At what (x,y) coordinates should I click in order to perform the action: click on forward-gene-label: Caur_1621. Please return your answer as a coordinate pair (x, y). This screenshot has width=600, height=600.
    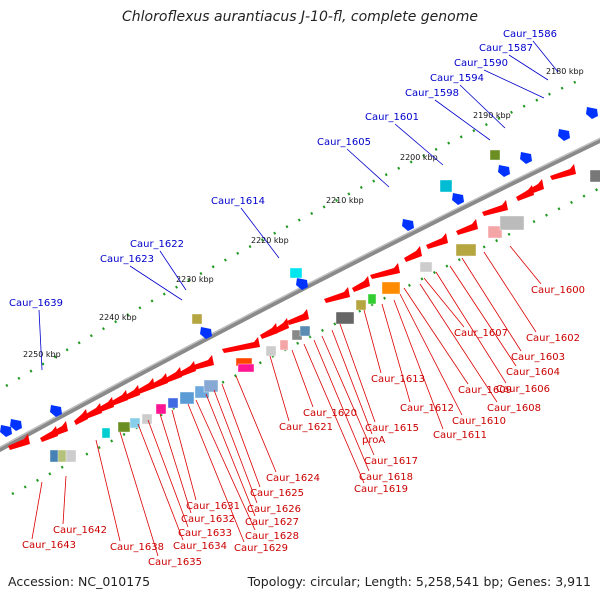
    Looking at the image, I should click on (306, 427).